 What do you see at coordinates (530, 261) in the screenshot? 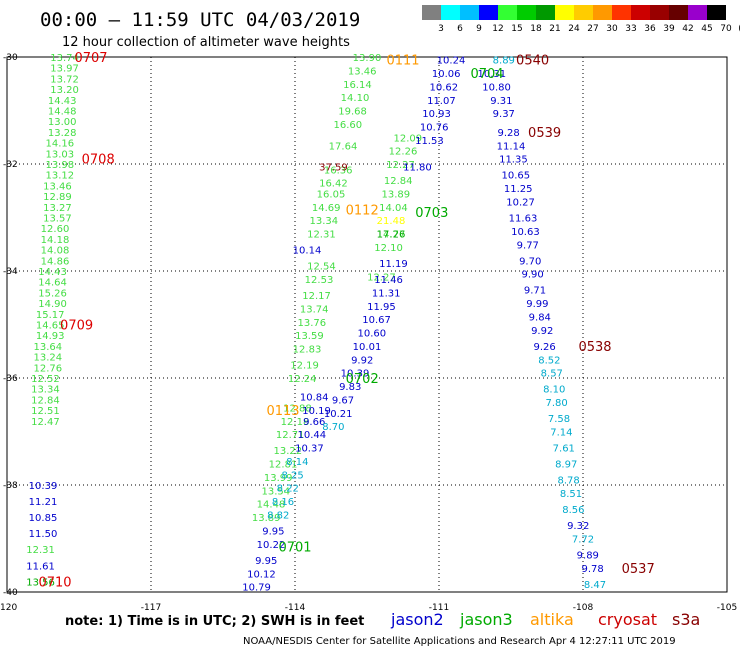
I see `data-point-label: 9.70` at bounding box center [530, 261].